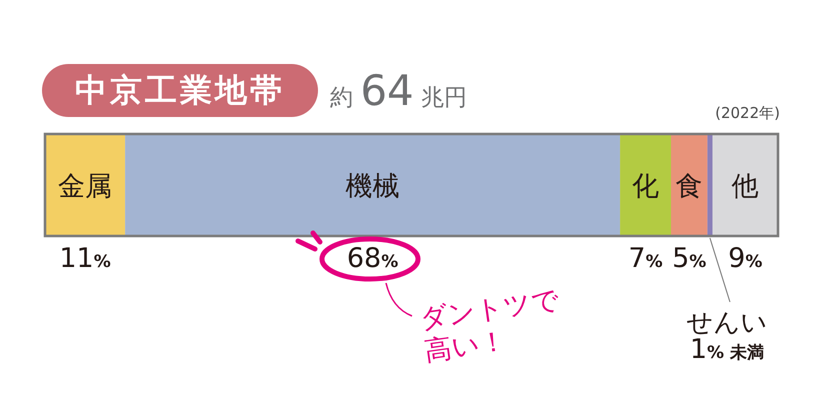 This screenshot has width=822, height=408. Describe the element at coordinates (745, 258) in the screenshot. I see `data-label: 9%` at that location.